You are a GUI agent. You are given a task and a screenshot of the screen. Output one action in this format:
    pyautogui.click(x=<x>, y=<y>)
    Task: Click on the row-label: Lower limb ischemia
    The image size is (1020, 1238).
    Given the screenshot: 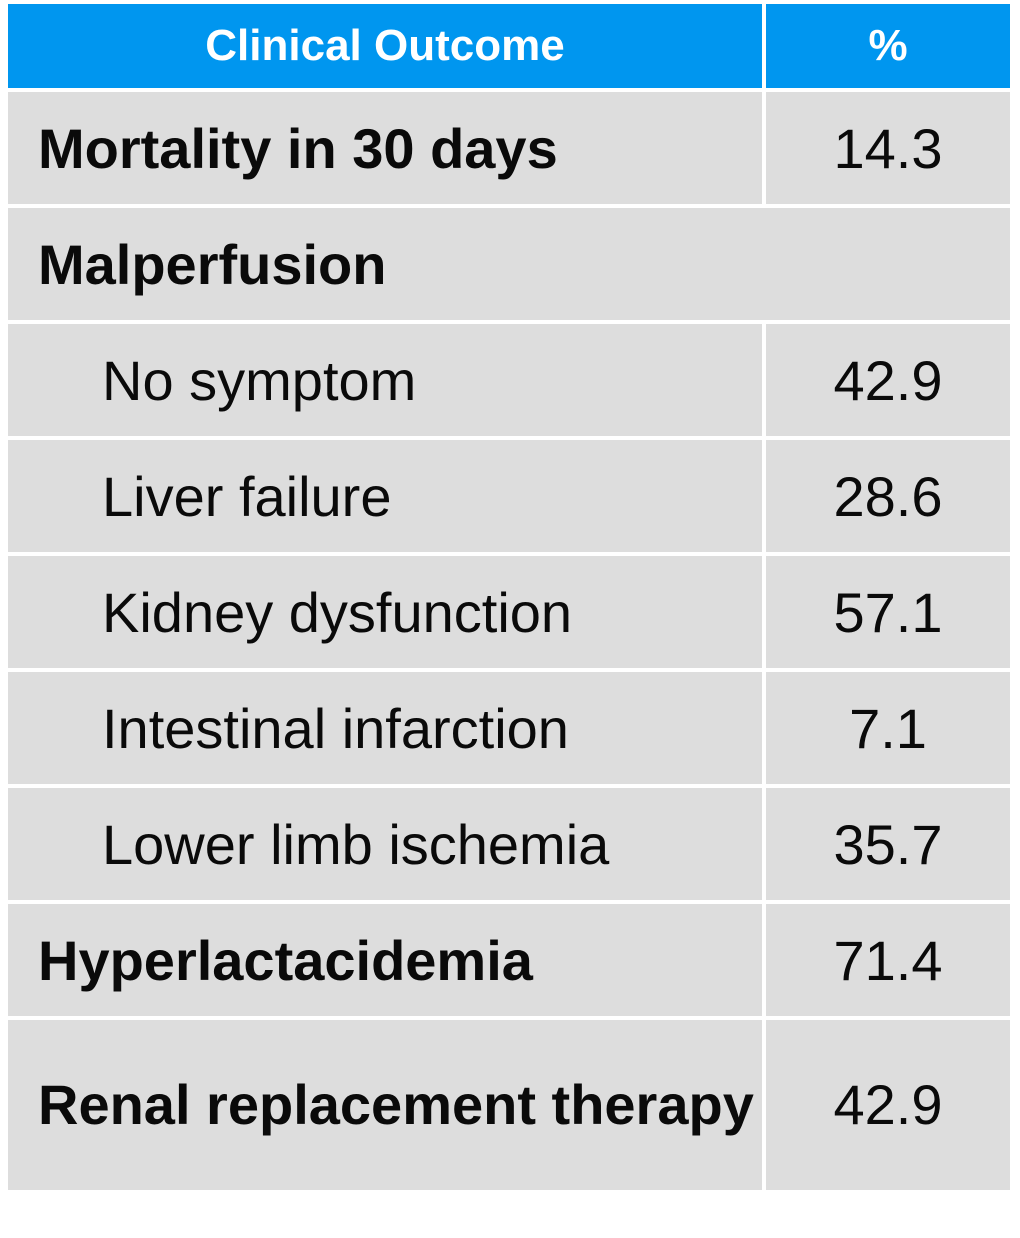 What is the action you would take?
    pyautogui.click(x=385, y=844)
    